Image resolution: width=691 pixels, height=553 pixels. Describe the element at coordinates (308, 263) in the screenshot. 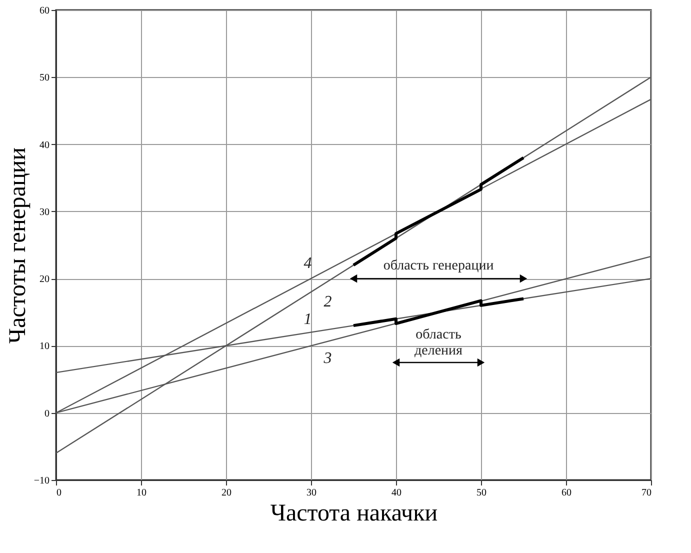

I see `series-label: 4` at that location.